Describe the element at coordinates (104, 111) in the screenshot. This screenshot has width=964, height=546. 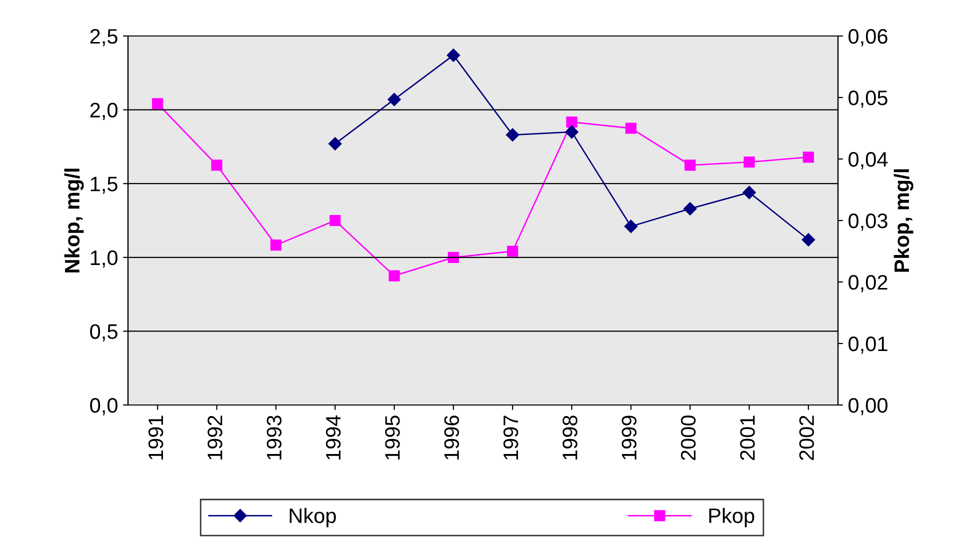
I see `y-tick-label: 2,0` at that location.